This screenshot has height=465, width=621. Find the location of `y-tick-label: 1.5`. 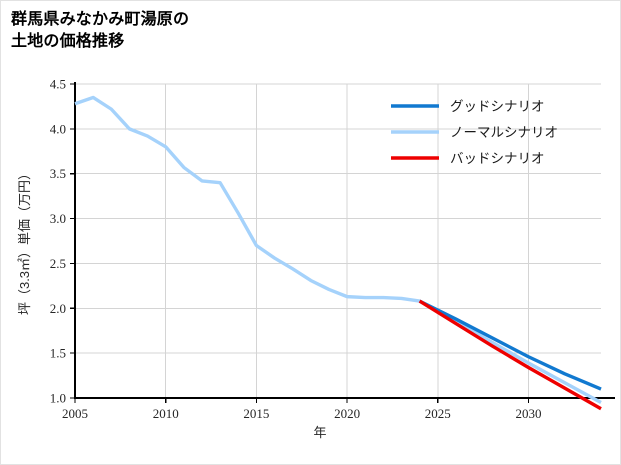

y-tick-label: 1.5 is located at coordinates (58, 353).